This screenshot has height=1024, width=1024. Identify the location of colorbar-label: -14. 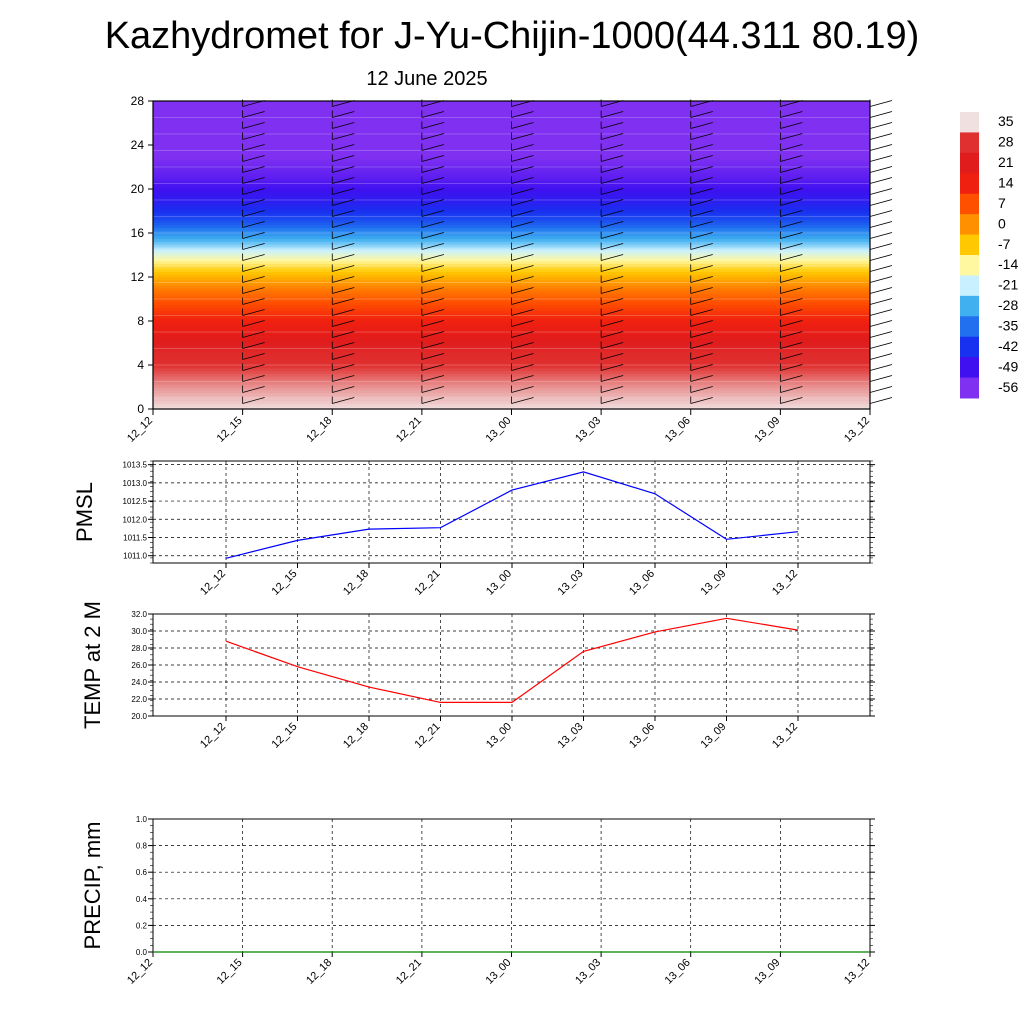
(1008, 264).